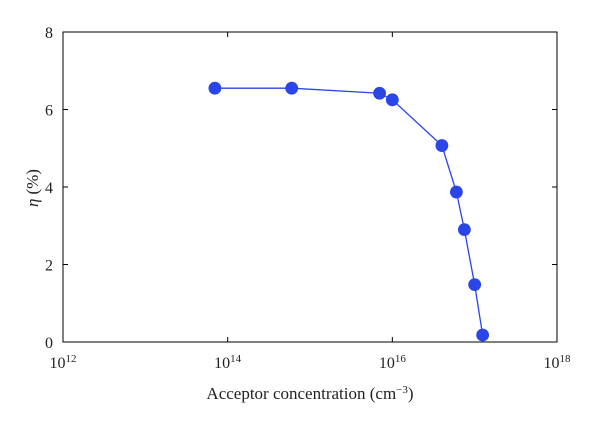 The image size is (600, 425). What do you see at coordinates (49, 343) in the screenshot?
I see `y-tick-label: 0` at bounding box center [49, 343].